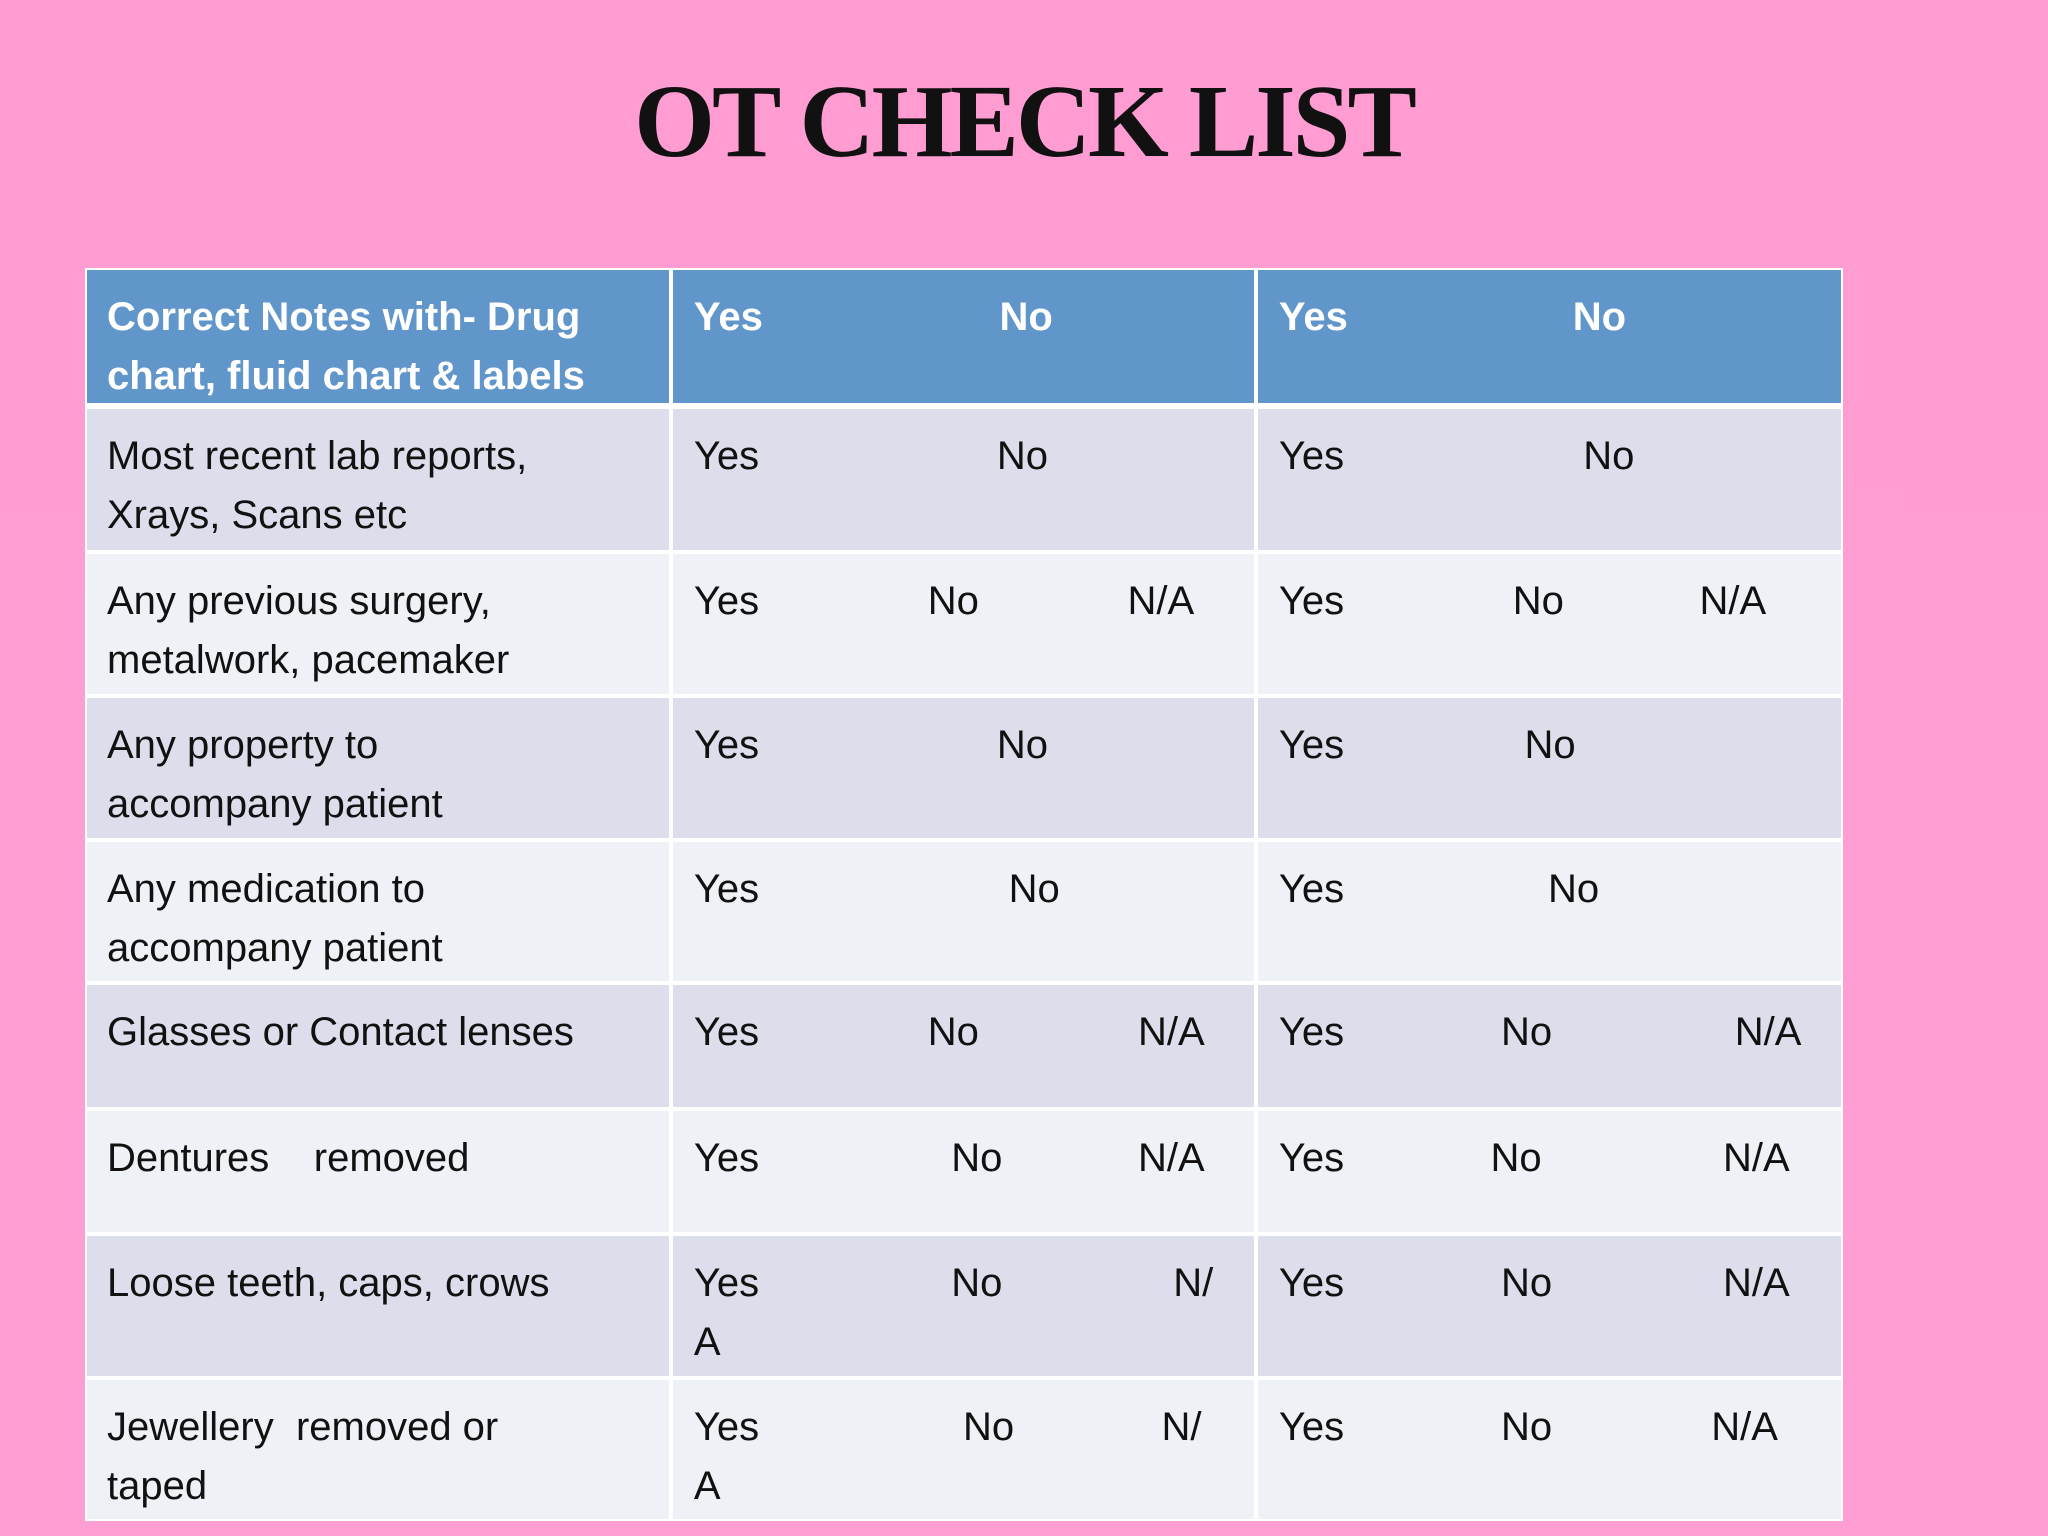  I want to click on table-cell: Loose teeth, caps, crows, so click(378, 1306).